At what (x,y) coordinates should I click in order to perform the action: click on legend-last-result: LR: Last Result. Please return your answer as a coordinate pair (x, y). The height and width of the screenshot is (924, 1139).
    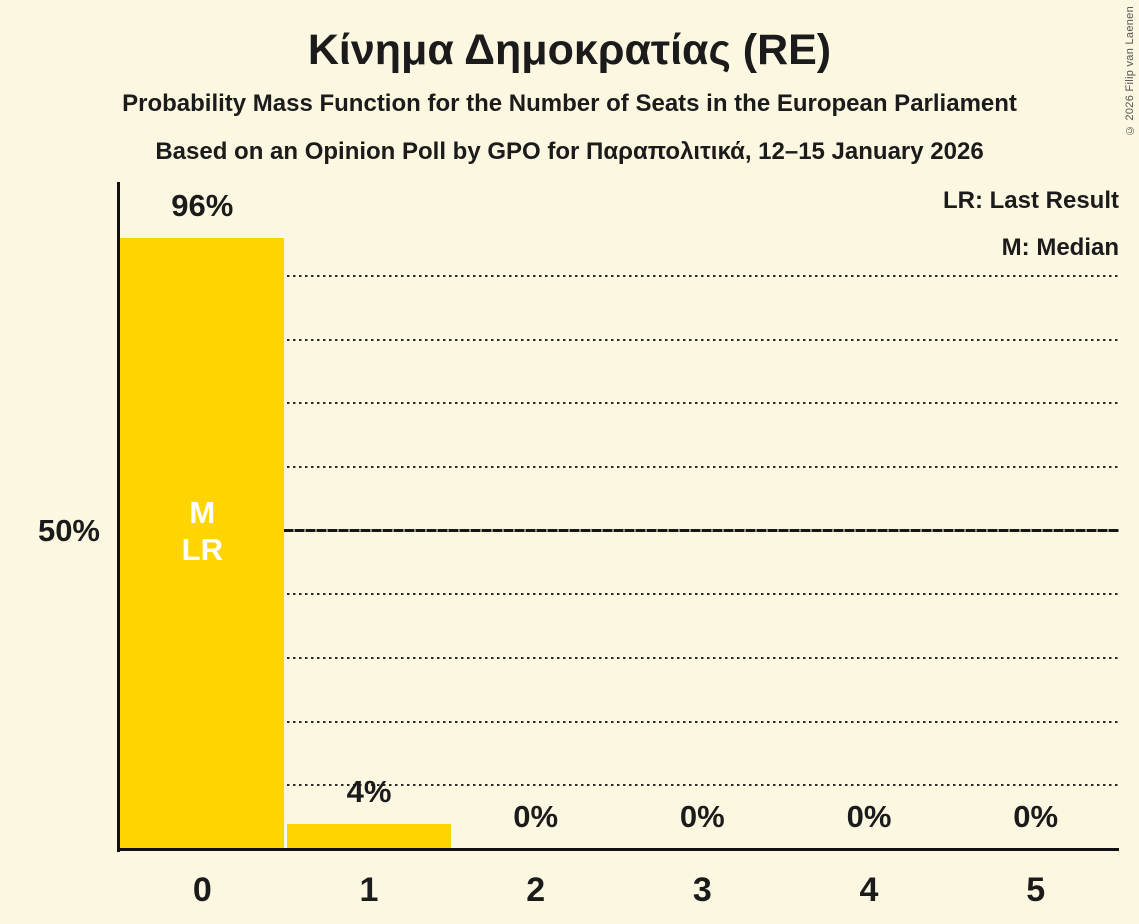
    Looking at the image, I should click on (1030, 200).